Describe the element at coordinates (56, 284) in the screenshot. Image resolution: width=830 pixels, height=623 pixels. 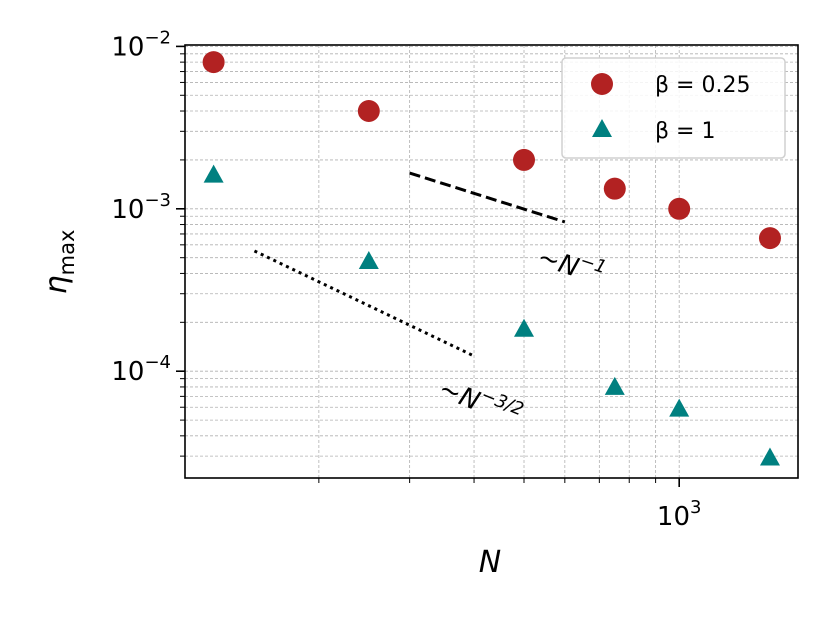
I see `y-axis-label-main: η` at that location.